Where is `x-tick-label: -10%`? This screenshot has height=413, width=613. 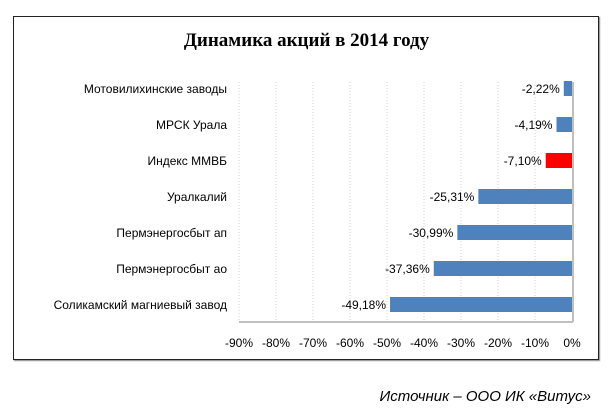
x-tick-label: -10% is located at coordinates (535, 343).